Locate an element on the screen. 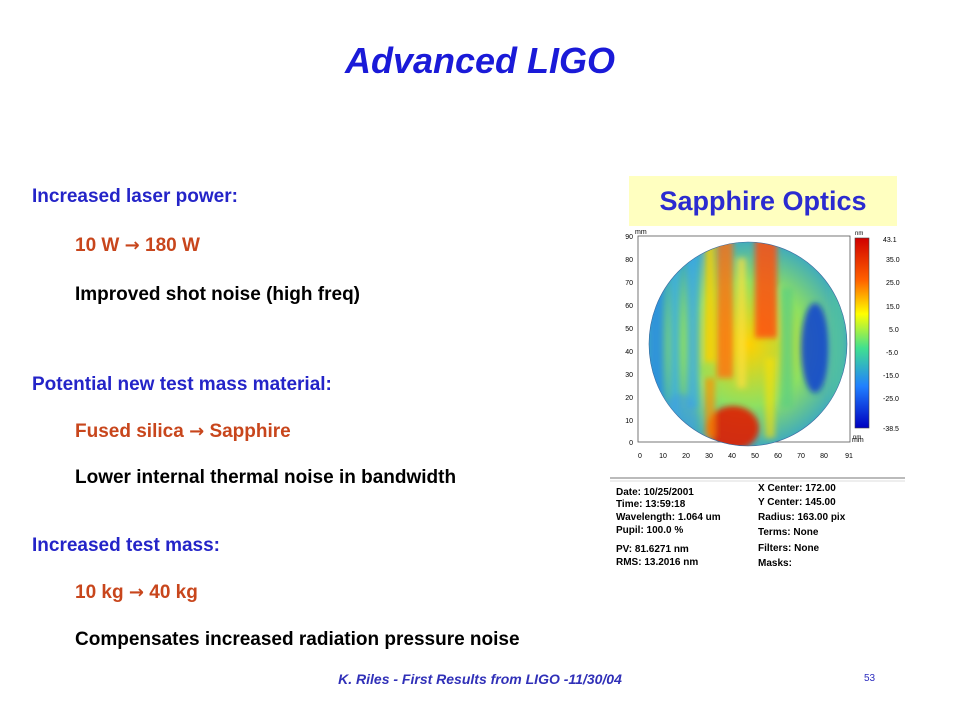 The image size is (960, 720). figure-label: Sapphire Optics is located at coordinates (763, 201).